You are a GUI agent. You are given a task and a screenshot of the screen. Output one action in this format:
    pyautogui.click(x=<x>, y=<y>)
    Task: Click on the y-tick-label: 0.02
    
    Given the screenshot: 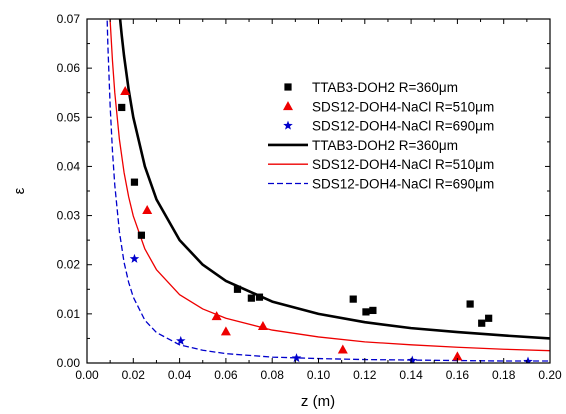 What is the action you would take?
    pyautogui.click(x=69, y=265)
    